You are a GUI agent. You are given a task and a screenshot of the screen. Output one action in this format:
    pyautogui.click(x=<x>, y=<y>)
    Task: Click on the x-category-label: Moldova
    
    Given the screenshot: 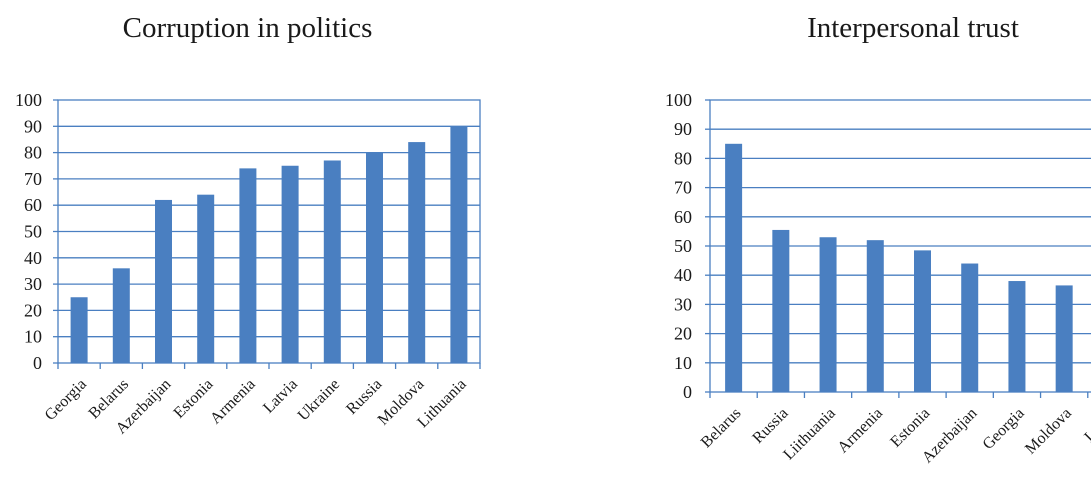 What is the action you would take?
    pyautogui.click(x=1048, y=431)
    